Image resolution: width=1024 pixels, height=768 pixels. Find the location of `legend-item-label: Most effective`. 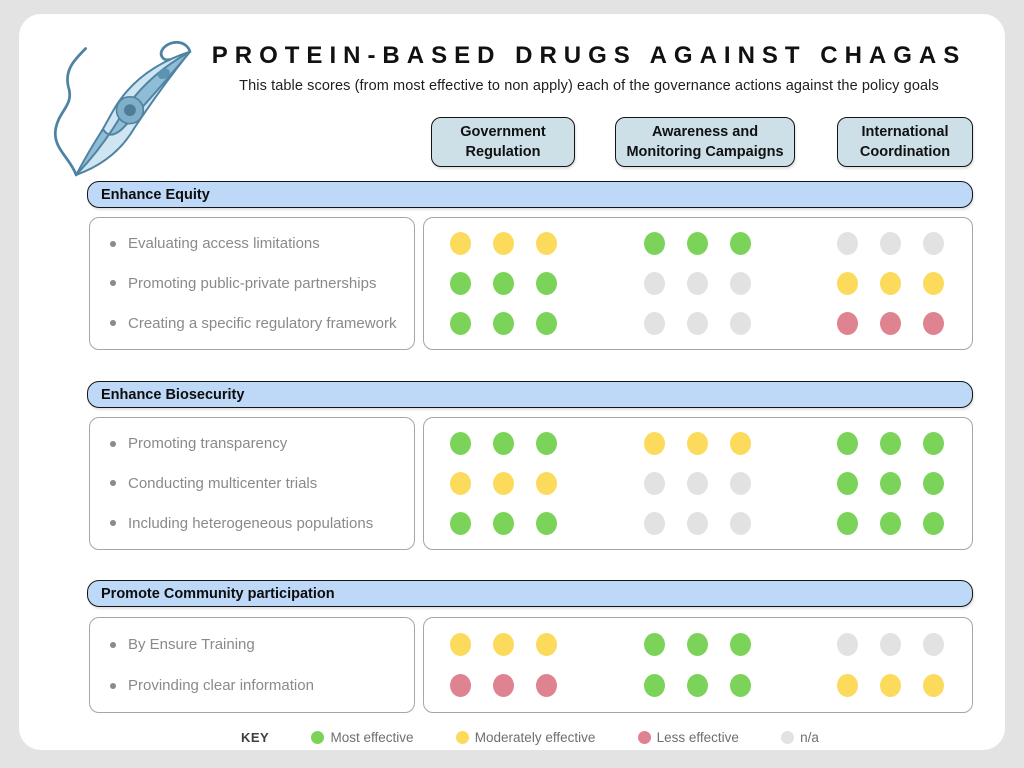

legend-item-label: Most effective is located at coordinates (372, 737).